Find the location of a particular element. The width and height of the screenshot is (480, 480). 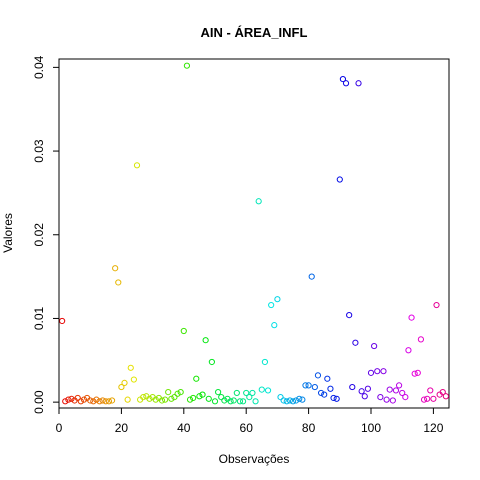

y-tick-label: 0.02 is located at coordinates (39, 235).